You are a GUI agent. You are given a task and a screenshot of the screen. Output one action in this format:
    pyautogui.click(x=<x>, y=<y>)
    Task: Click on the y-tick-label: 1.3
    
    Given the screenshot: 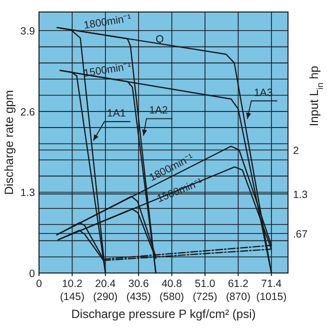 What is the action you would take?
    pyautogui.click(x=28, y=193)
    